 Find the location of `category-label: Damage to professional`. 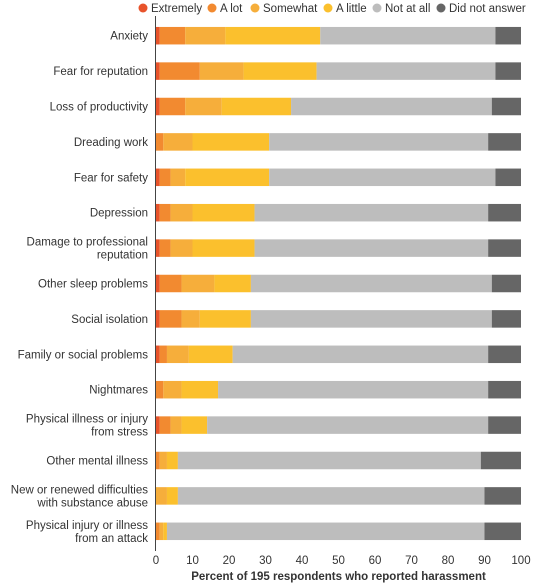

category-label: Damage to professional is located at coordinates (87, 243).